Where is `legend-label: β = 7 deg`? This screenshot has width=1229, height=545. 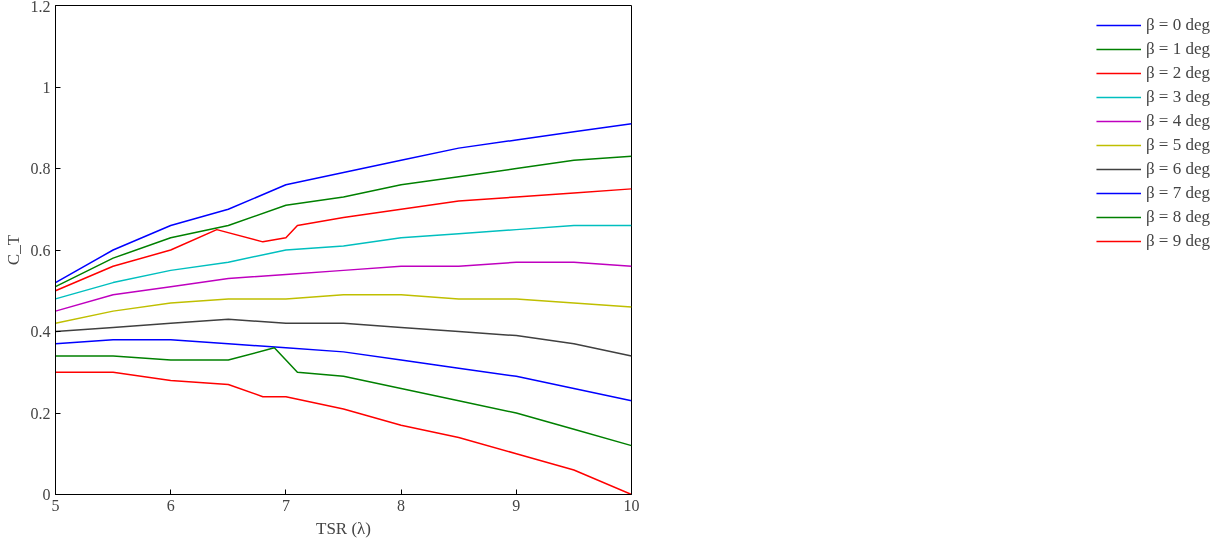
legend-label: β = 7 deg is located at coordinates (1177, 193).